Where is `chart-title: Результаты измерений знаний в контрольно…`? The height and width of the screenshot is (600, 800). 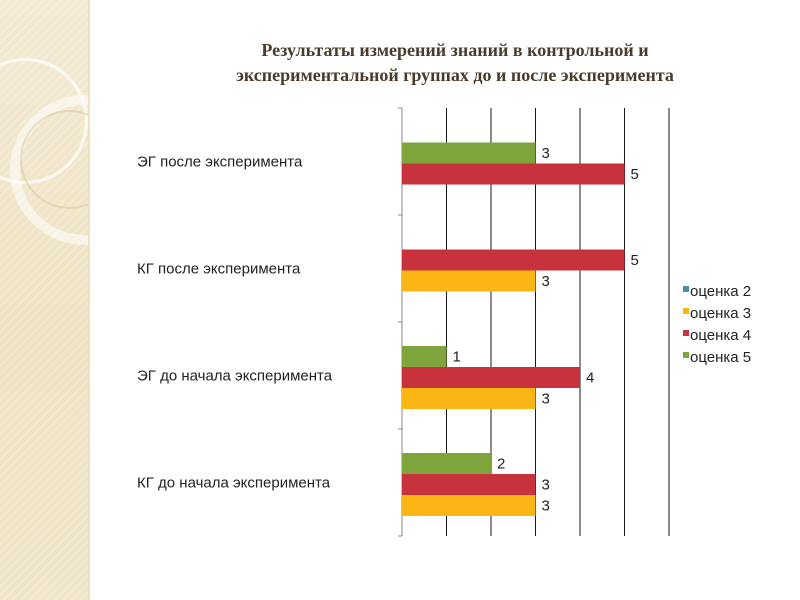
chart-title: Результаты измерений знаний в контрольно… is located at coordinates (455, 63).